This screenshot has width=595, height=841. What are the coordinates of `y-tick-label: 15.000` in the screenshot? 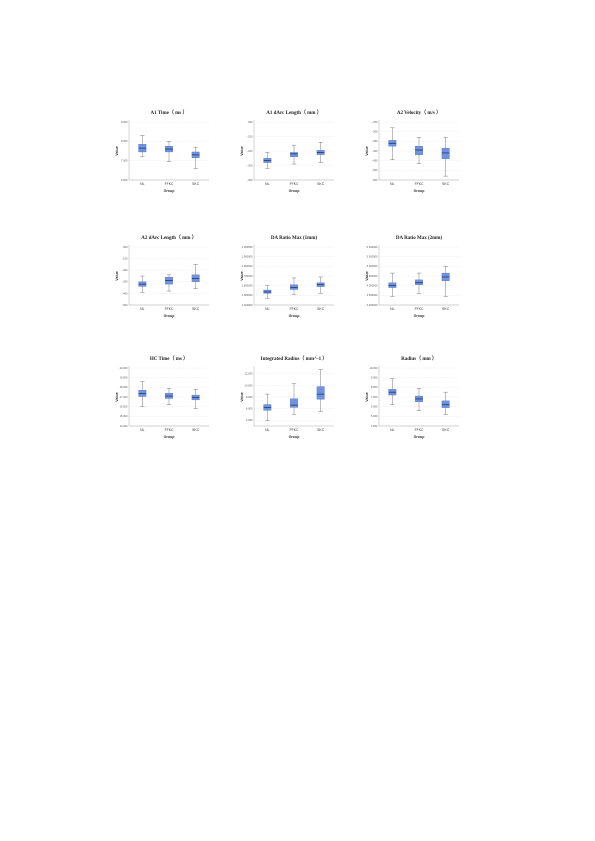 It's located at (124, 416).